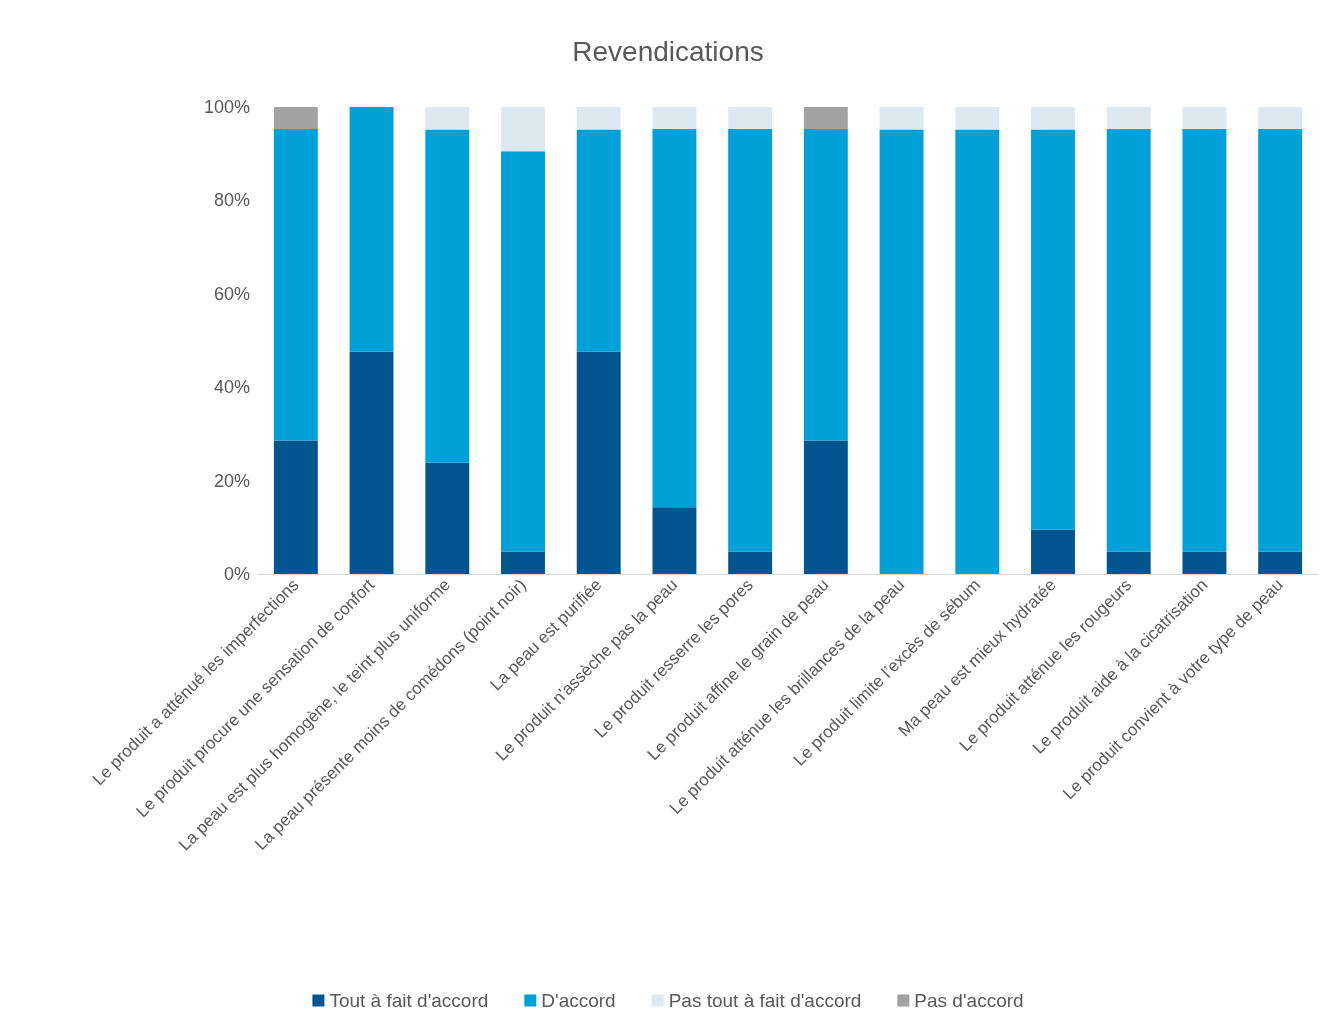 This screenshot has width=1336, height=1027. What do you see at coordinates (409, 1000) in the screenshot?
I see `legend-label: Tout à fait d'accord` at bounding box center [409, 1000].